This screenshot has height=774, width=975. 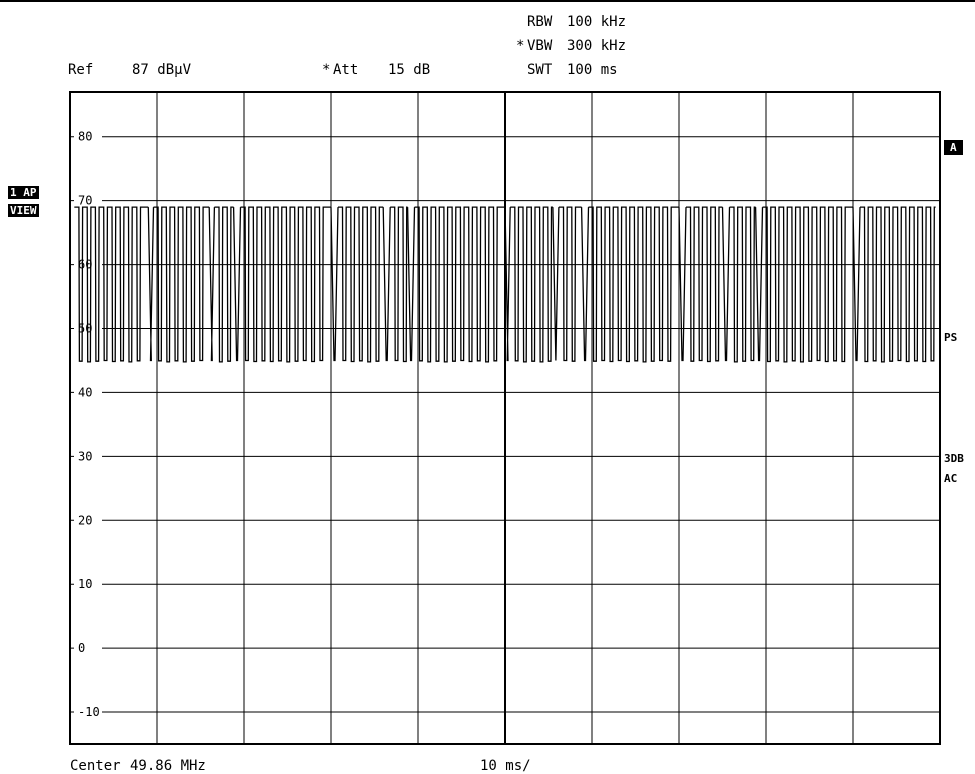 I want to click on y-tick-label: 40, so click(x=85, y=392).